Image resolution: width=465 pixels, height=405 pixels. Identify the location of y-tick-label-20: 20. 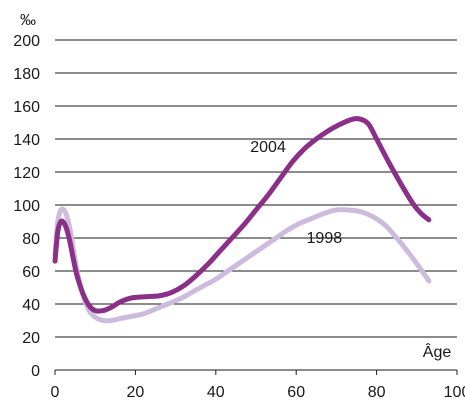
(31, 338).